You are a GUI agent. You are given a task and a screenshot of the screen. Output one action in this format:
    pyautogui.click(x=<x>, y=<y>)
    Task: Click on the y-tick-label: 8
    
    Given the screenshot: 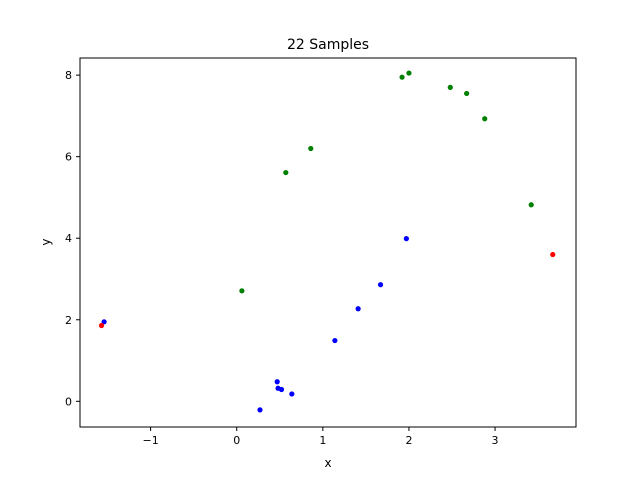 What is the action you would take?
    pyautogui.click(x=68, y=75)
    